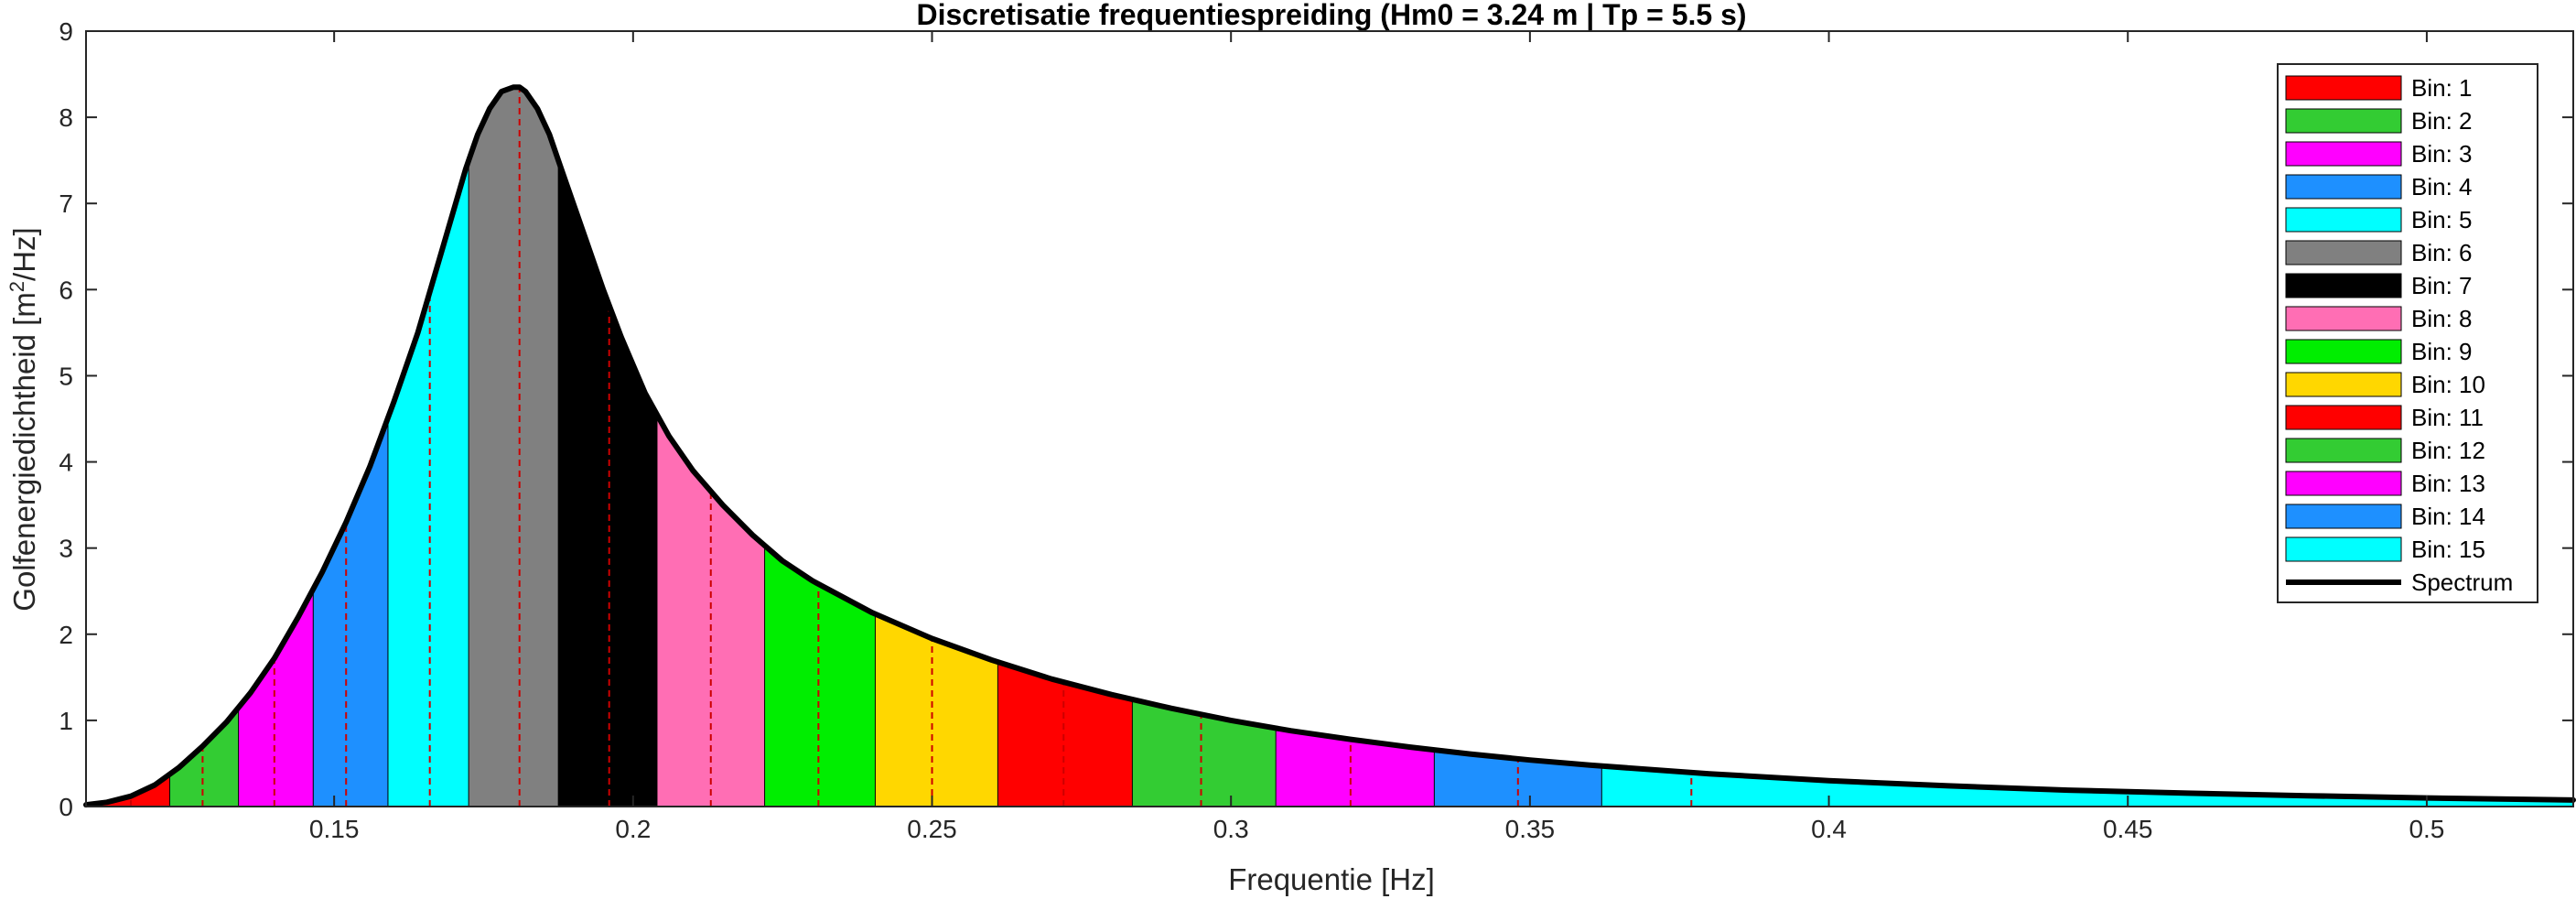 Image resolution: width=2576 pixels, height=899 pixels. Describe the element at coordinates (66, 376) in the screenshot. I see `y-tick-label: 5` at that location.